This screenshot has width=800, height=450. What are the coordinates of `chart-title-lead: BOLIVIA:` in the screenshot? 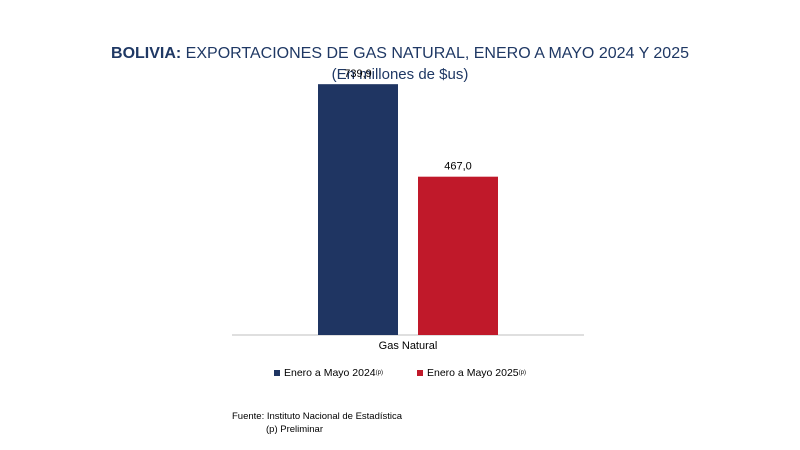 It's located at (146, 53).